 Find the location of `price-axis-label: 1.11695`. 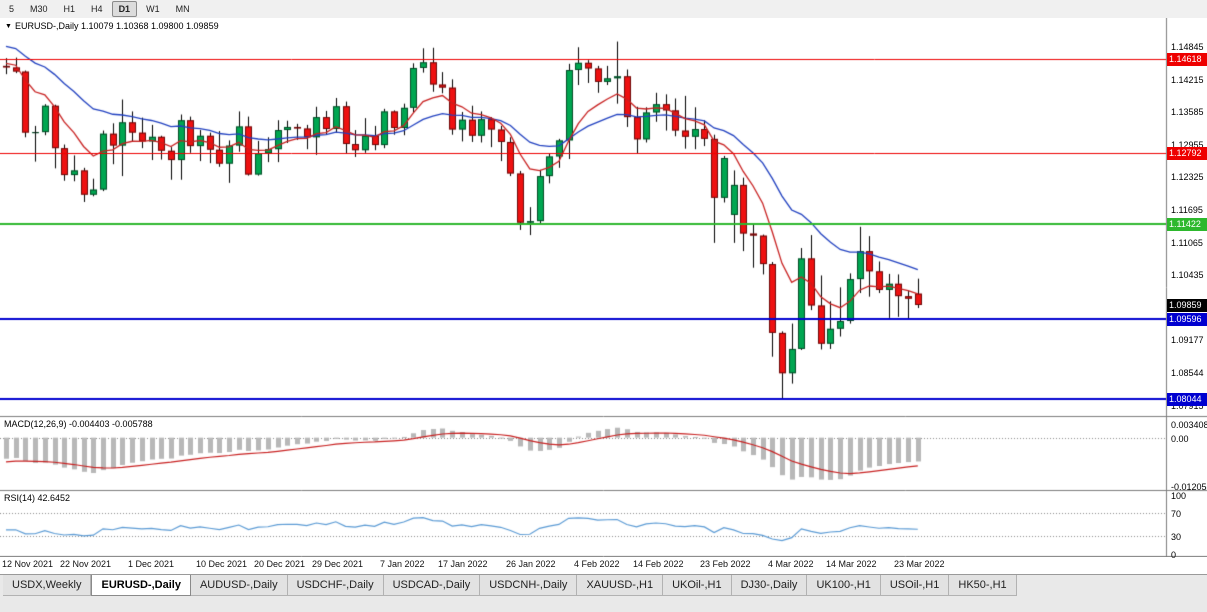

price-axis-label: 1.11695 is located at coordinates (1187, 210).